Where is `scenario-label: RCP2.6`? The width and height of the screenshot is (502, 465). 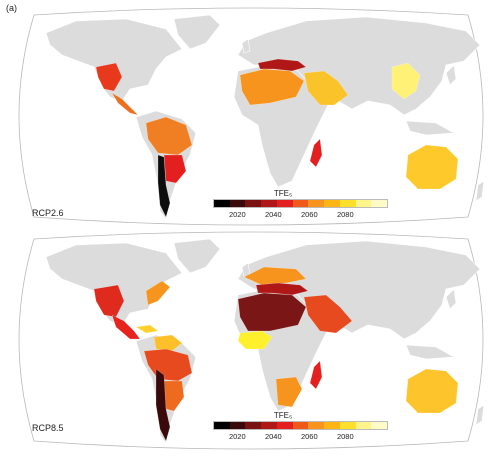 scenario-label: RCP2.6 is located at coordinates (48, 213).